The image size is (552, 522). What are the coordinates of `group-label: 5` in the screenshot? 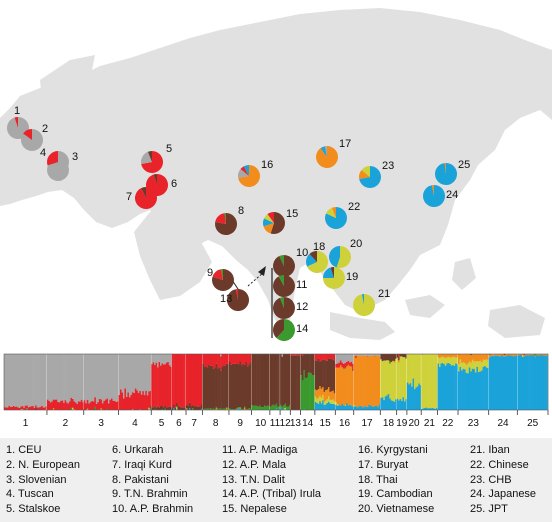 It's located at (162, 423).